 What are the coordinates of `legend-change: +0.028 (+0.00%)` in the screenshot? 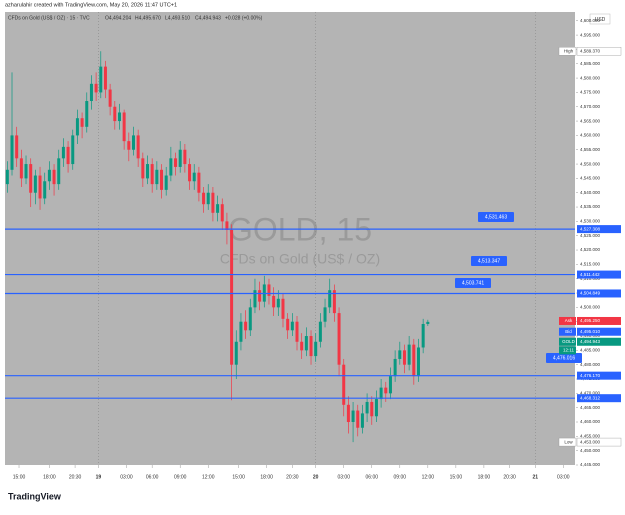 It's located at (244, 18).